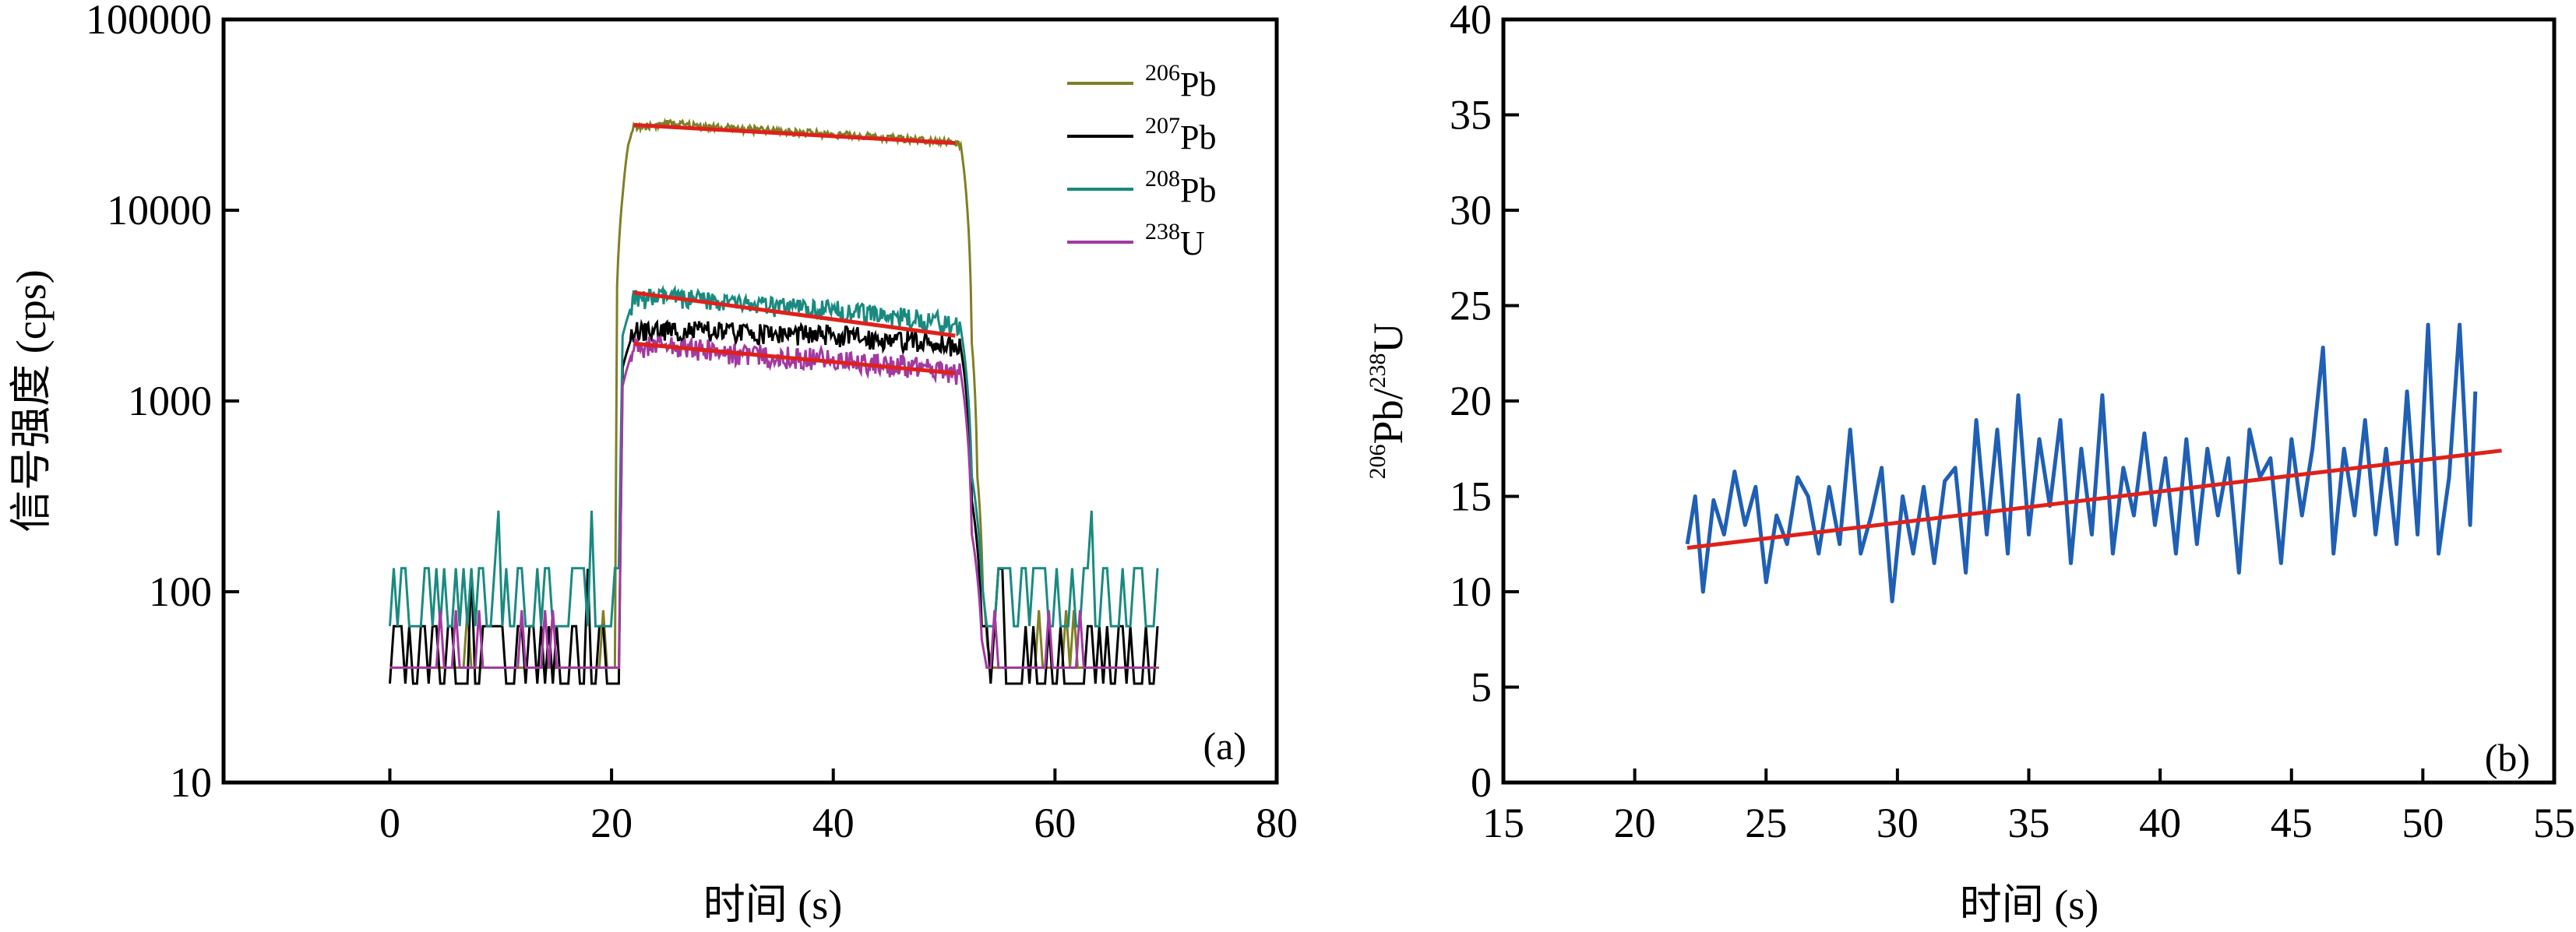 The width and height of the screenshot is (2576, 932). I want to click on y-tick-label: 100000, so click(149, 21).